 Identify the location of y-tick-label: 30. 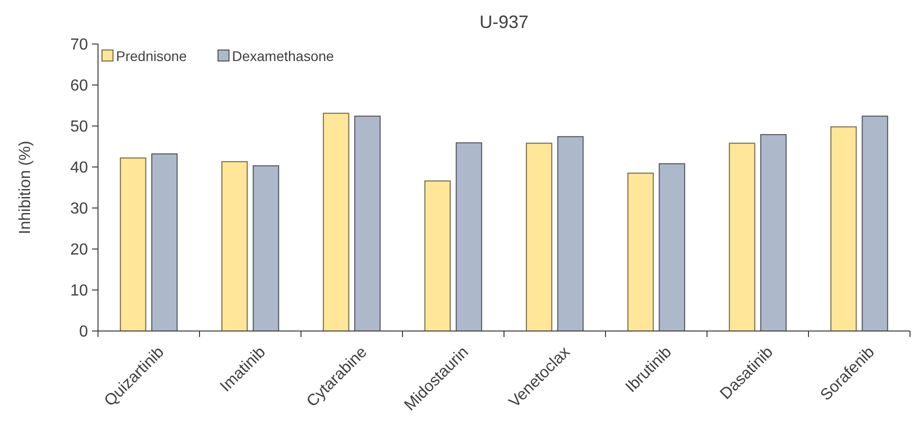
(79, 209).